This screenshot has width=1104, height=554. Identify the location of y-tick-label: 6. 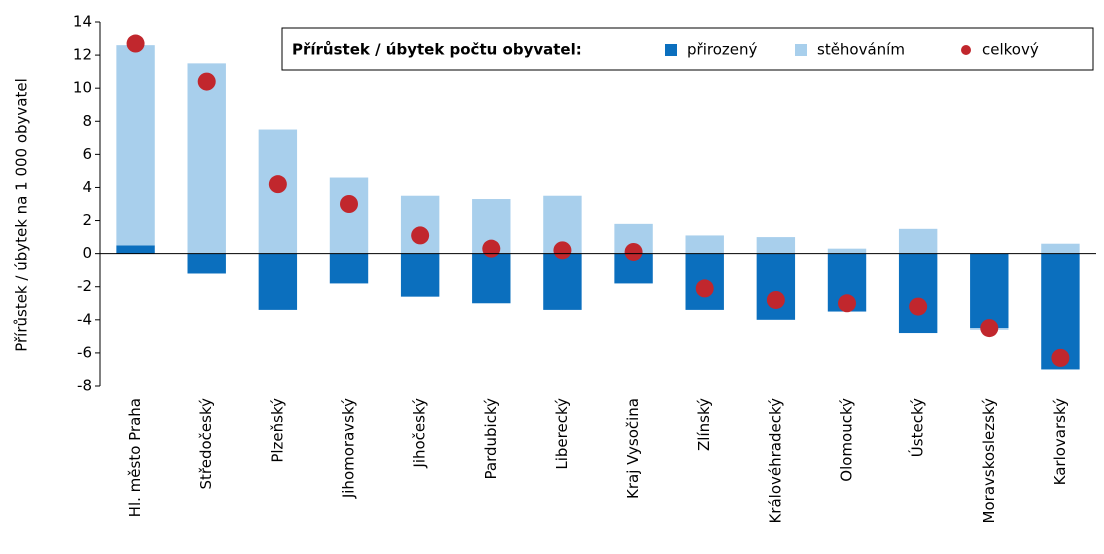
(87, 154).